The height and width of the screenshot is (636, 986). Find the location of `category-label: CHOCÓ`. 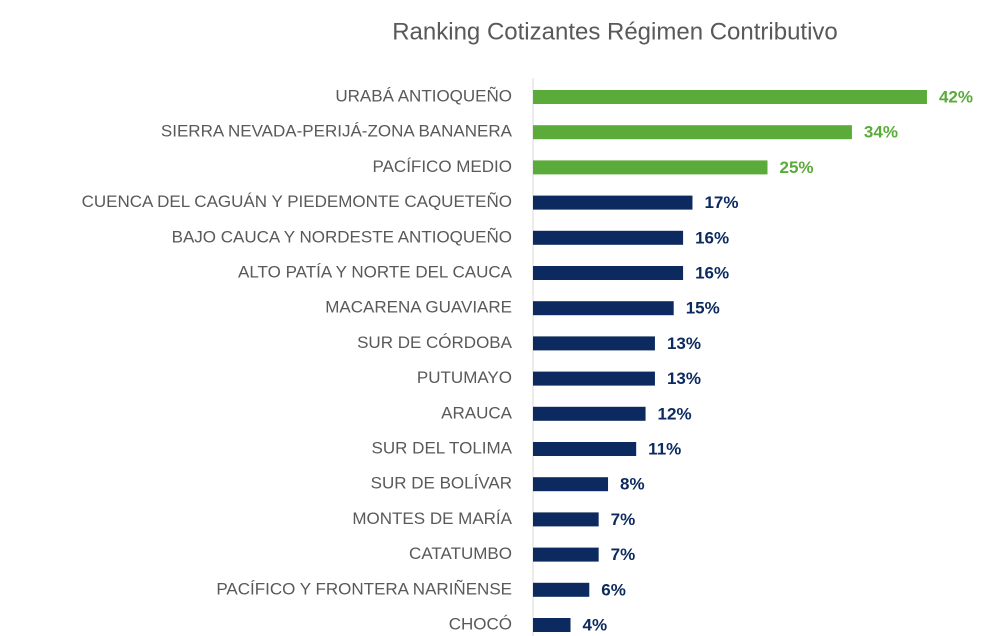

category-label: CHOCÓ is located at coordinates (480, 623).